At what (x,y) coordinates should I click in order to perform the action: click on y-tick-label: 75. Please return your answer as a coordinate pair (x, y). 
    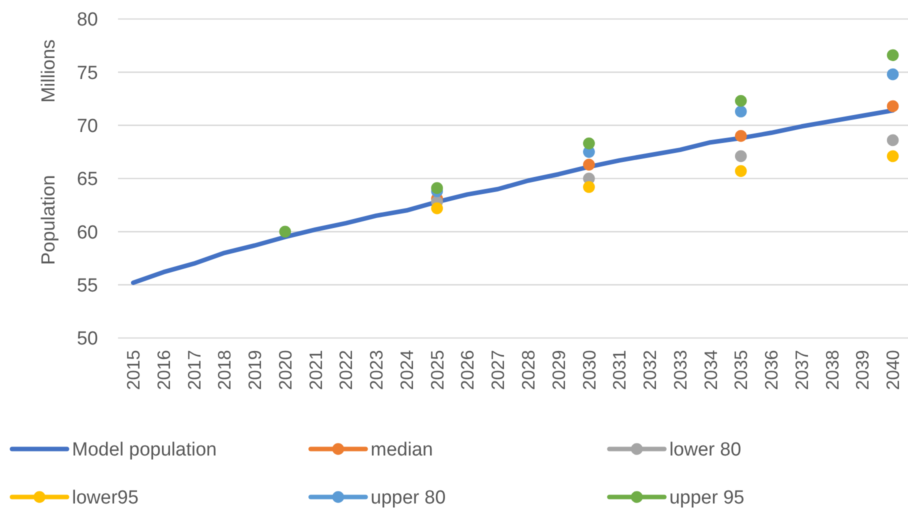
    Looking at the image, I should click on (87, 73).